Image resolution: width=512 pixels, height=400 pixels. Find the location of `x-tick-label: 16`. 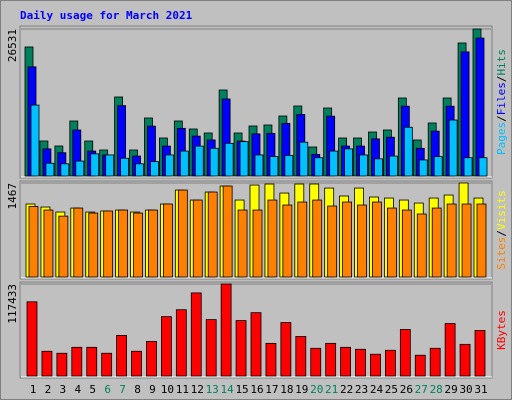

x-tick-label: 16 is located at coordinates (256, 389).